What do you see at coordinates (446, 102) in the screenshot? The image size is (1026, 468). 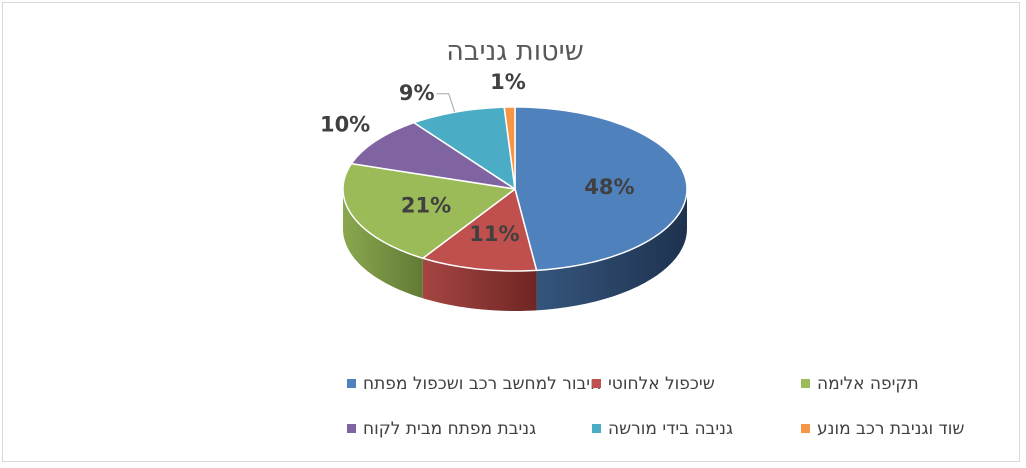 I see `leader-line` at bounding box center [446, 102].